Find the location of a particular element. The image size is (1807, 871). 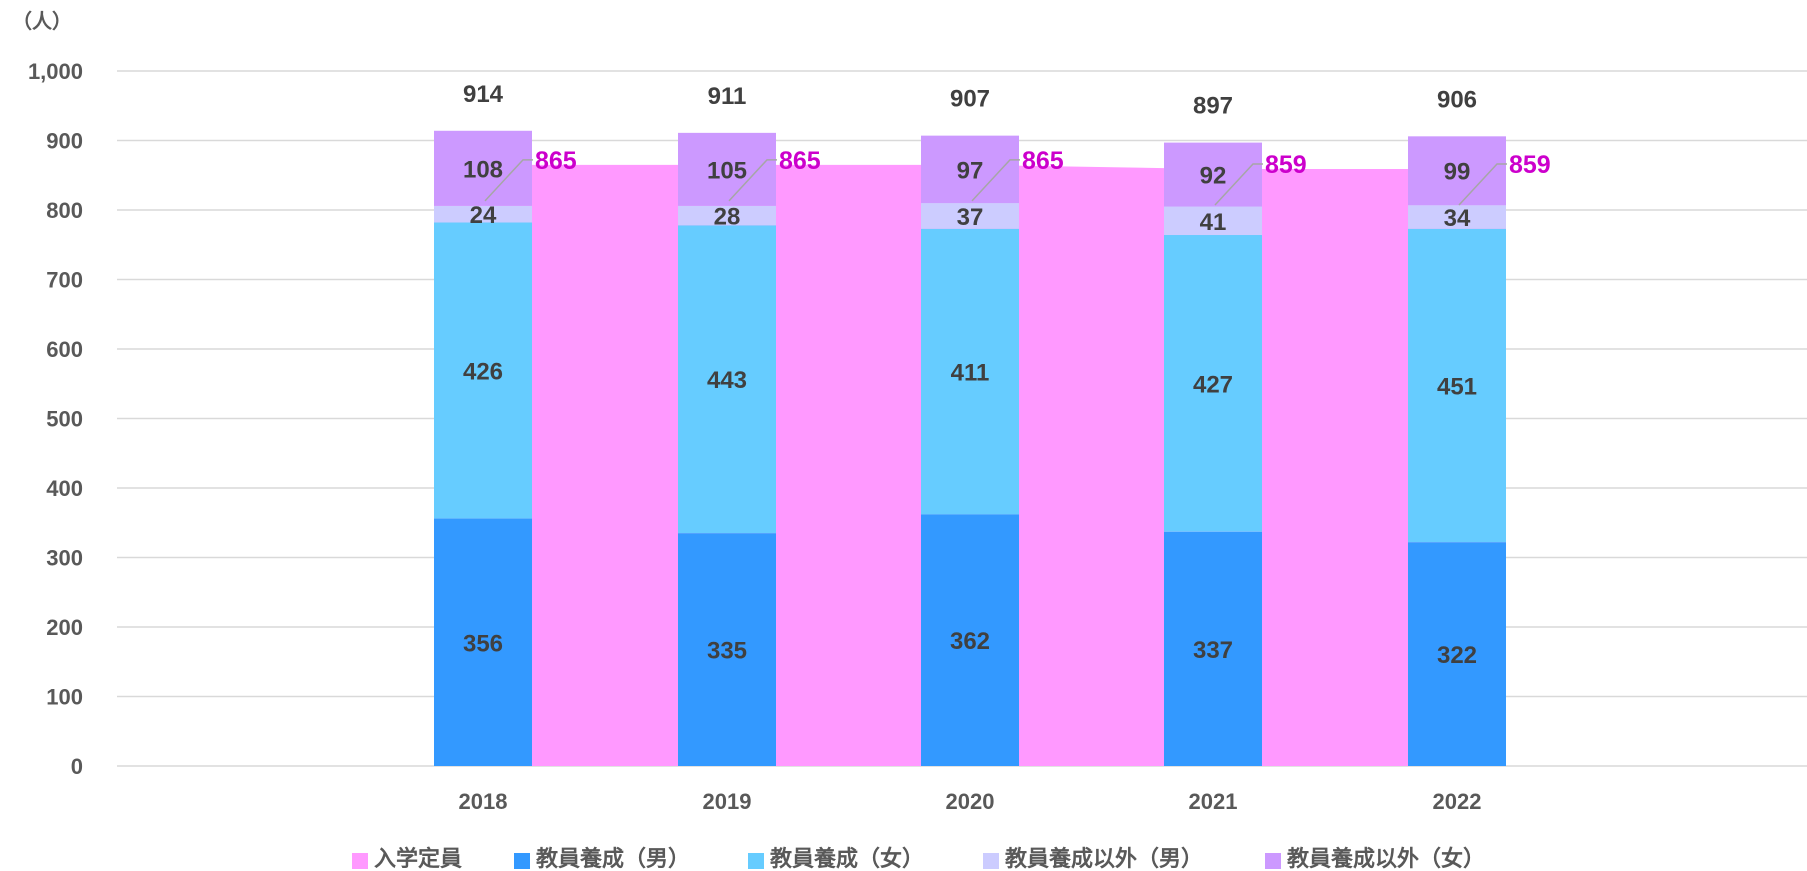

legend-label: 教員養成以外（女） is located at coordinates (1386, 858).